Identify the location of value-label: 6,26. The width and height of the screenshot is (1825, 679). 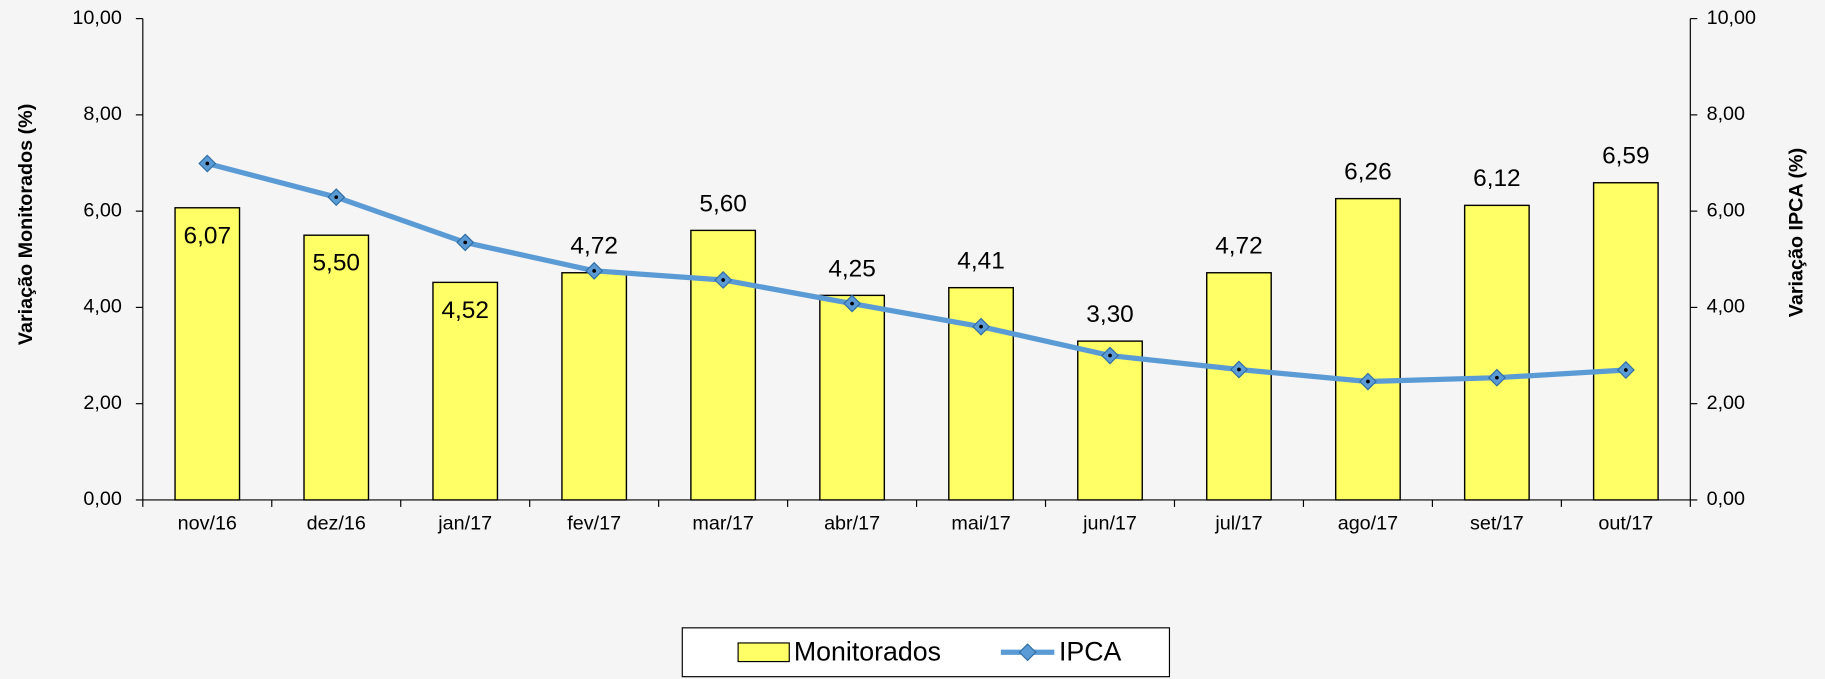
(1368, 172).